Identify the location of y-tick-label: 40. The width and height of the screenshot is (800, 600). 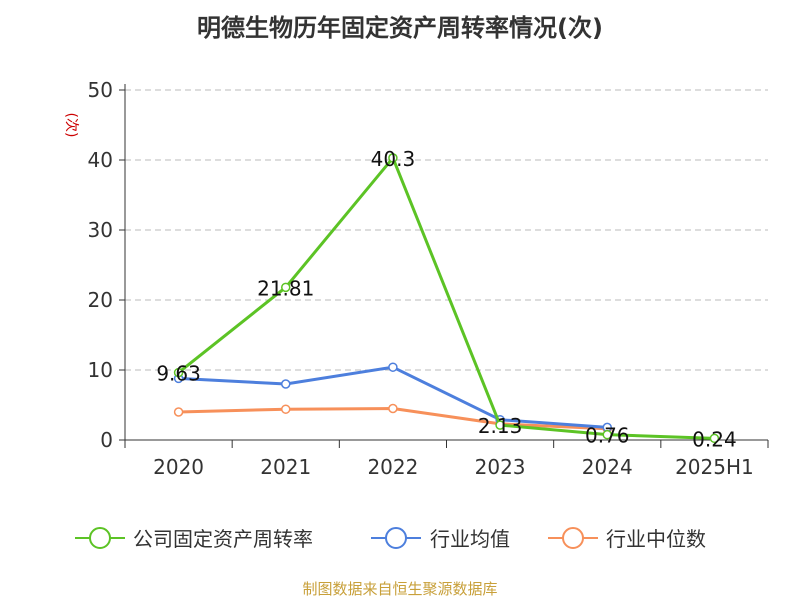
(100, 160).